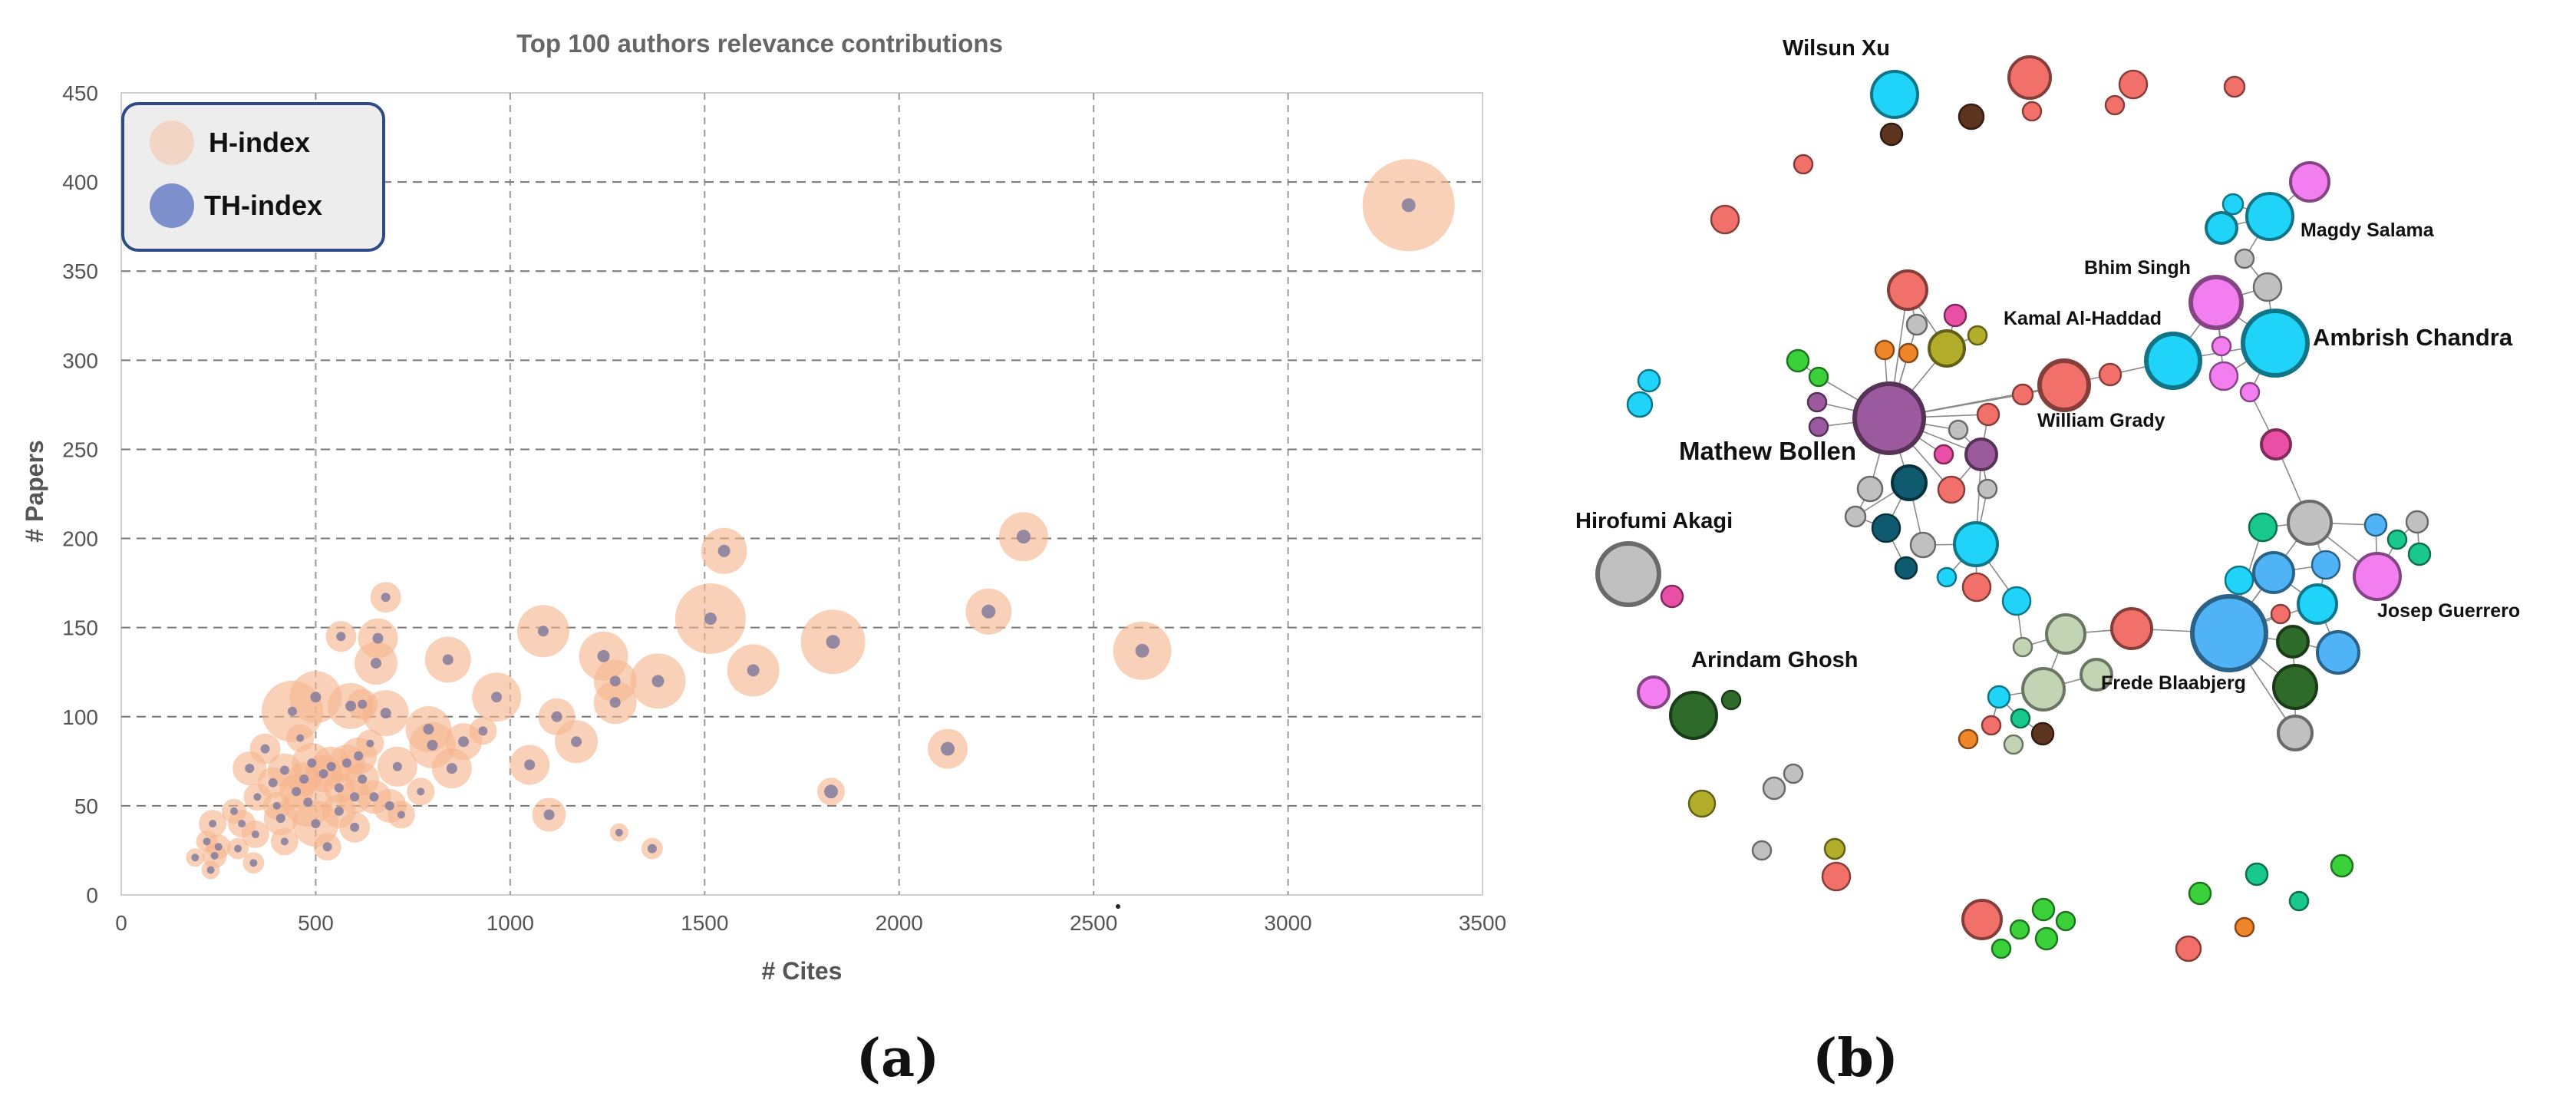  I want to click on network-label-arindam: Arindam Ghosh, so click(1775, 660).